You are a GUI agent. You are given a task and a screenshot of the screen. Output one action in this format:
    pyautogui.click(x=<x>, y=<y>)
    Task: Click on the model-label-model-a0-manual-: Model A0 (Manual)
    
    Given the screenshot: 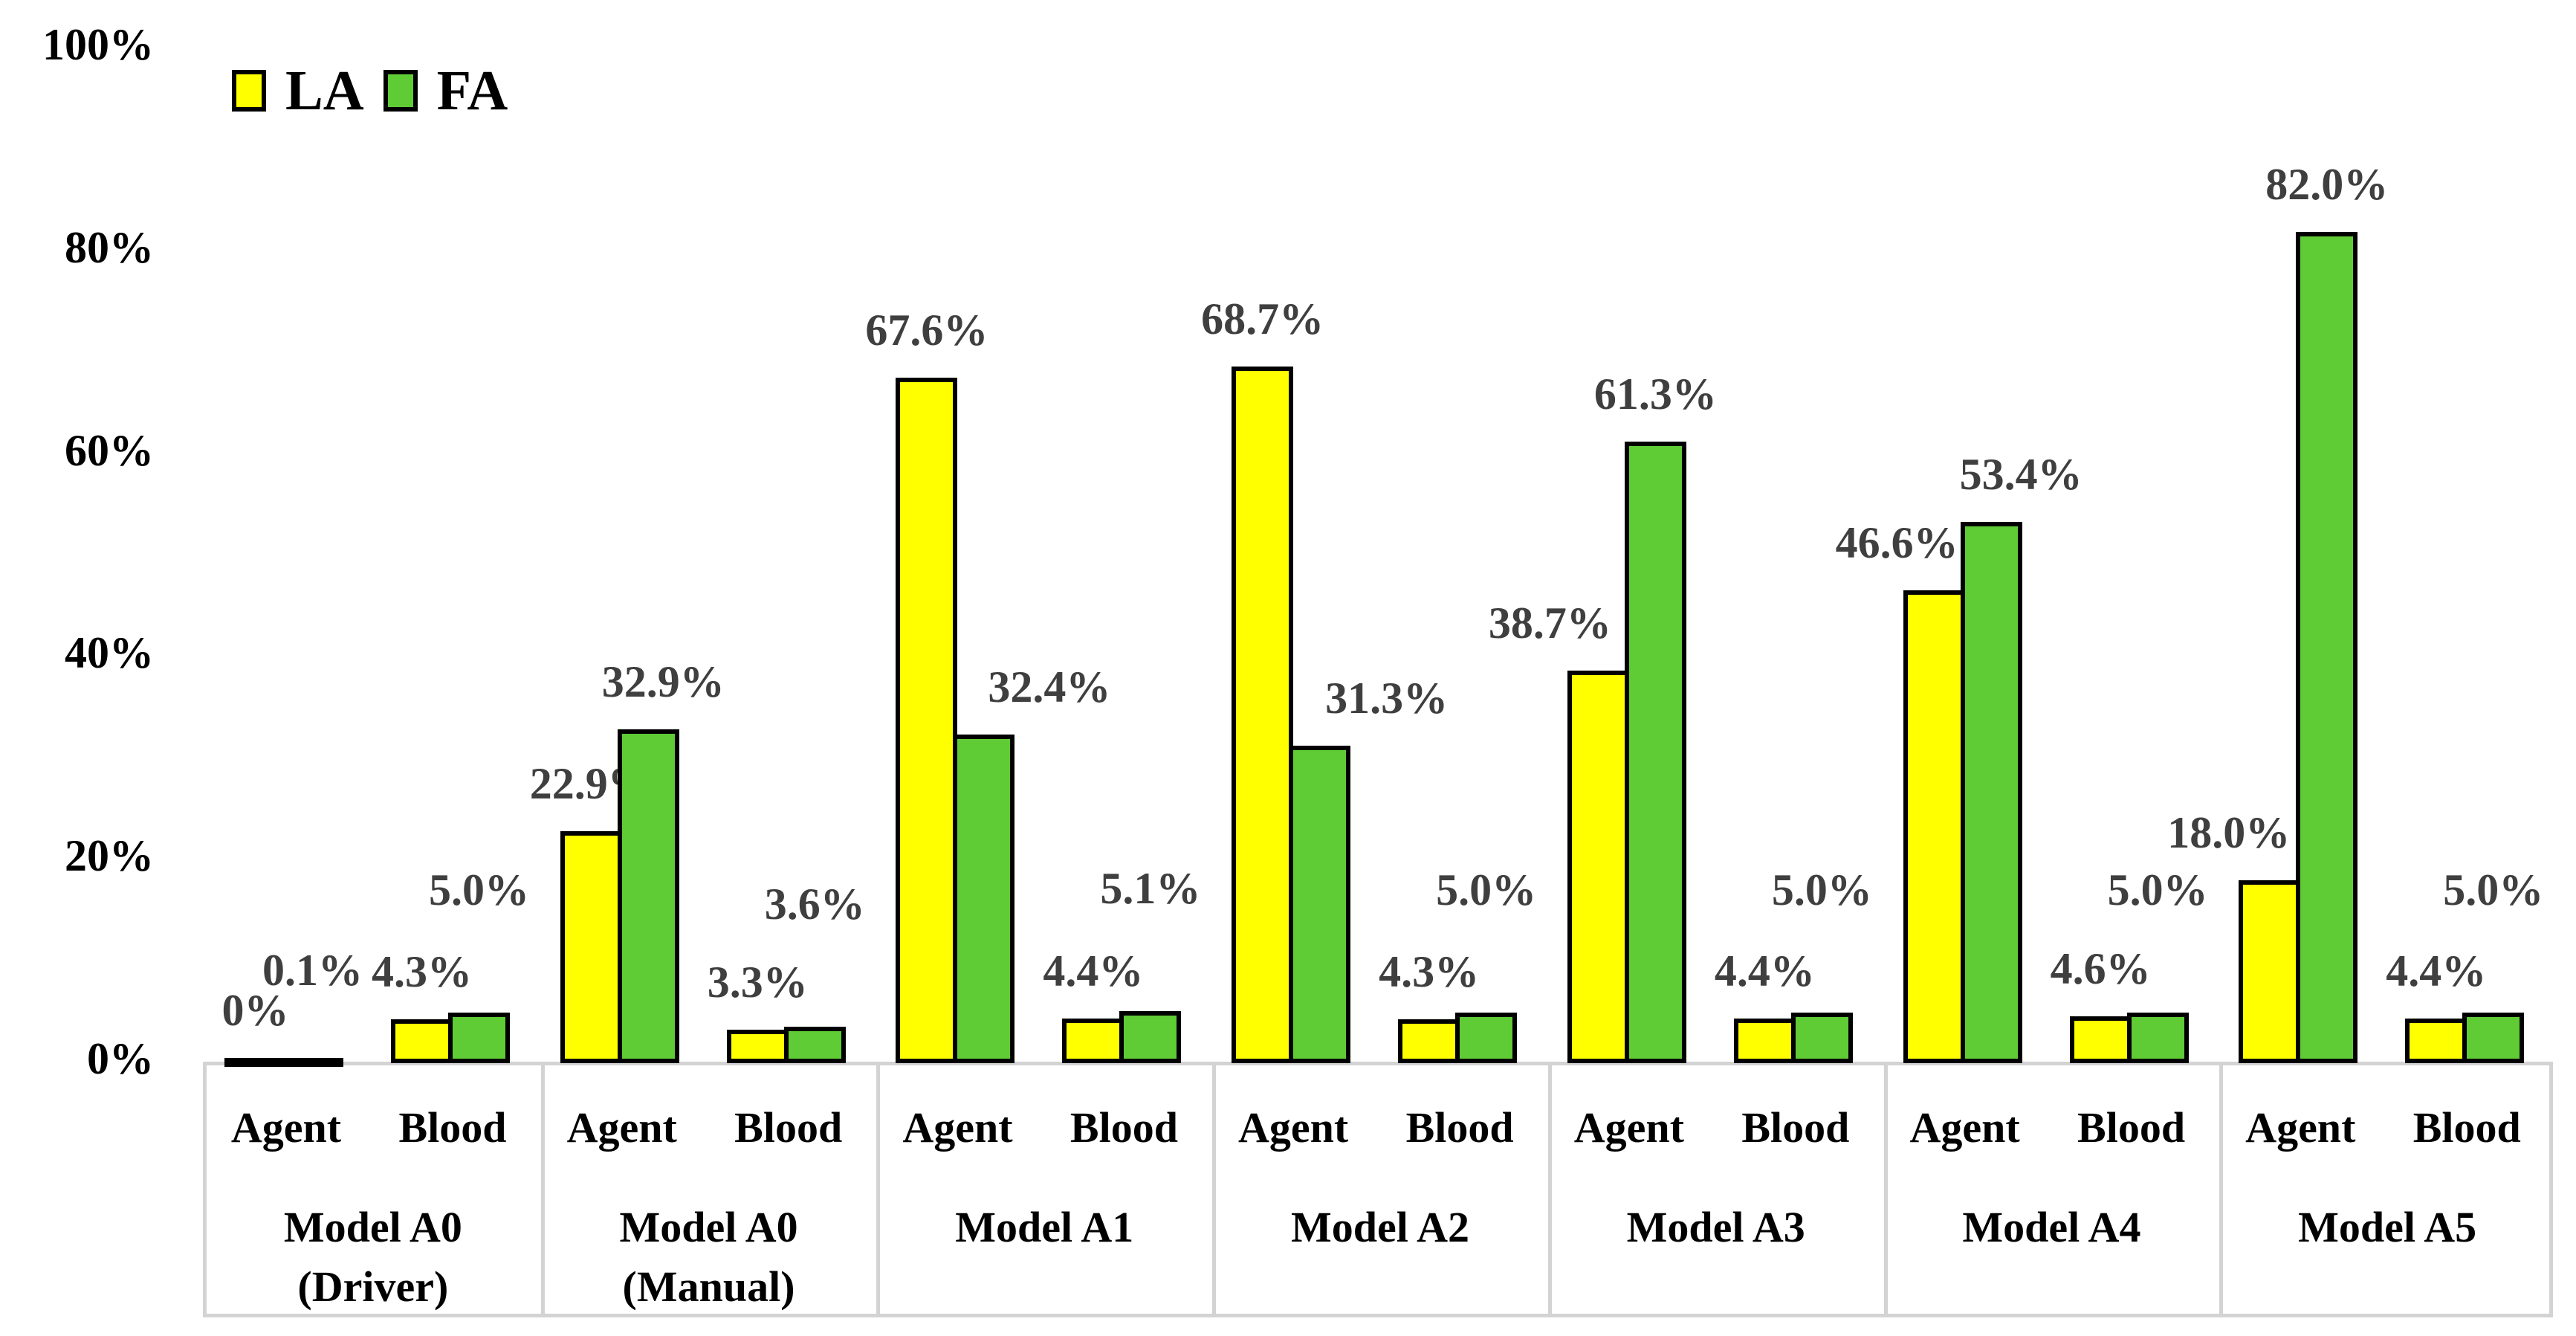 What is the action you would take?
    pyautogui.click(x=709, y=1257)
    